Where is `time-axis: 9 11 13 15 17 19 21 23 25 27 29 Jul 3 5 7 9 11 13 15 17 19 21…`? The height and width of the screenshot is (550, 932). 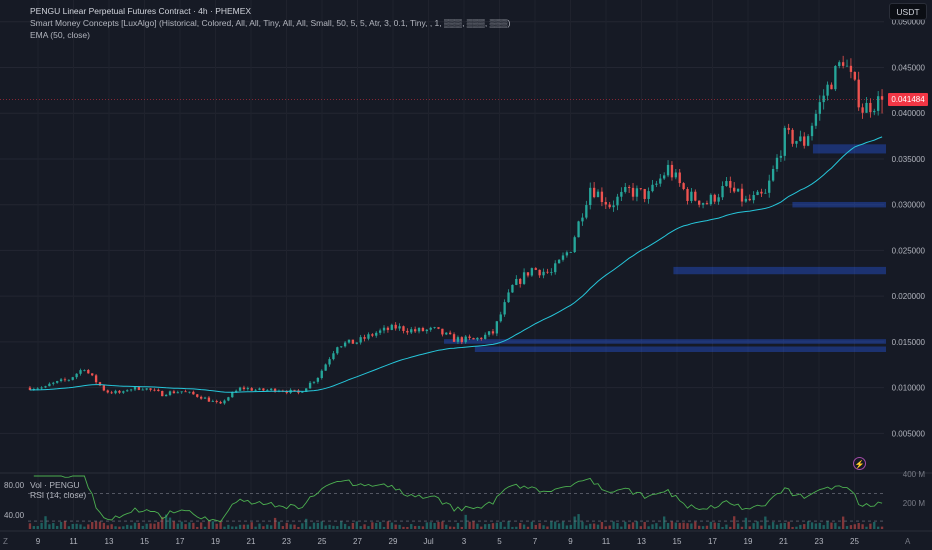 time-axis: 9 11 13 15 17 19 21 23 25 27 29 Jul 3 5 7 9 11 13 15 17 19 21… is located at coordinates (448, 541).